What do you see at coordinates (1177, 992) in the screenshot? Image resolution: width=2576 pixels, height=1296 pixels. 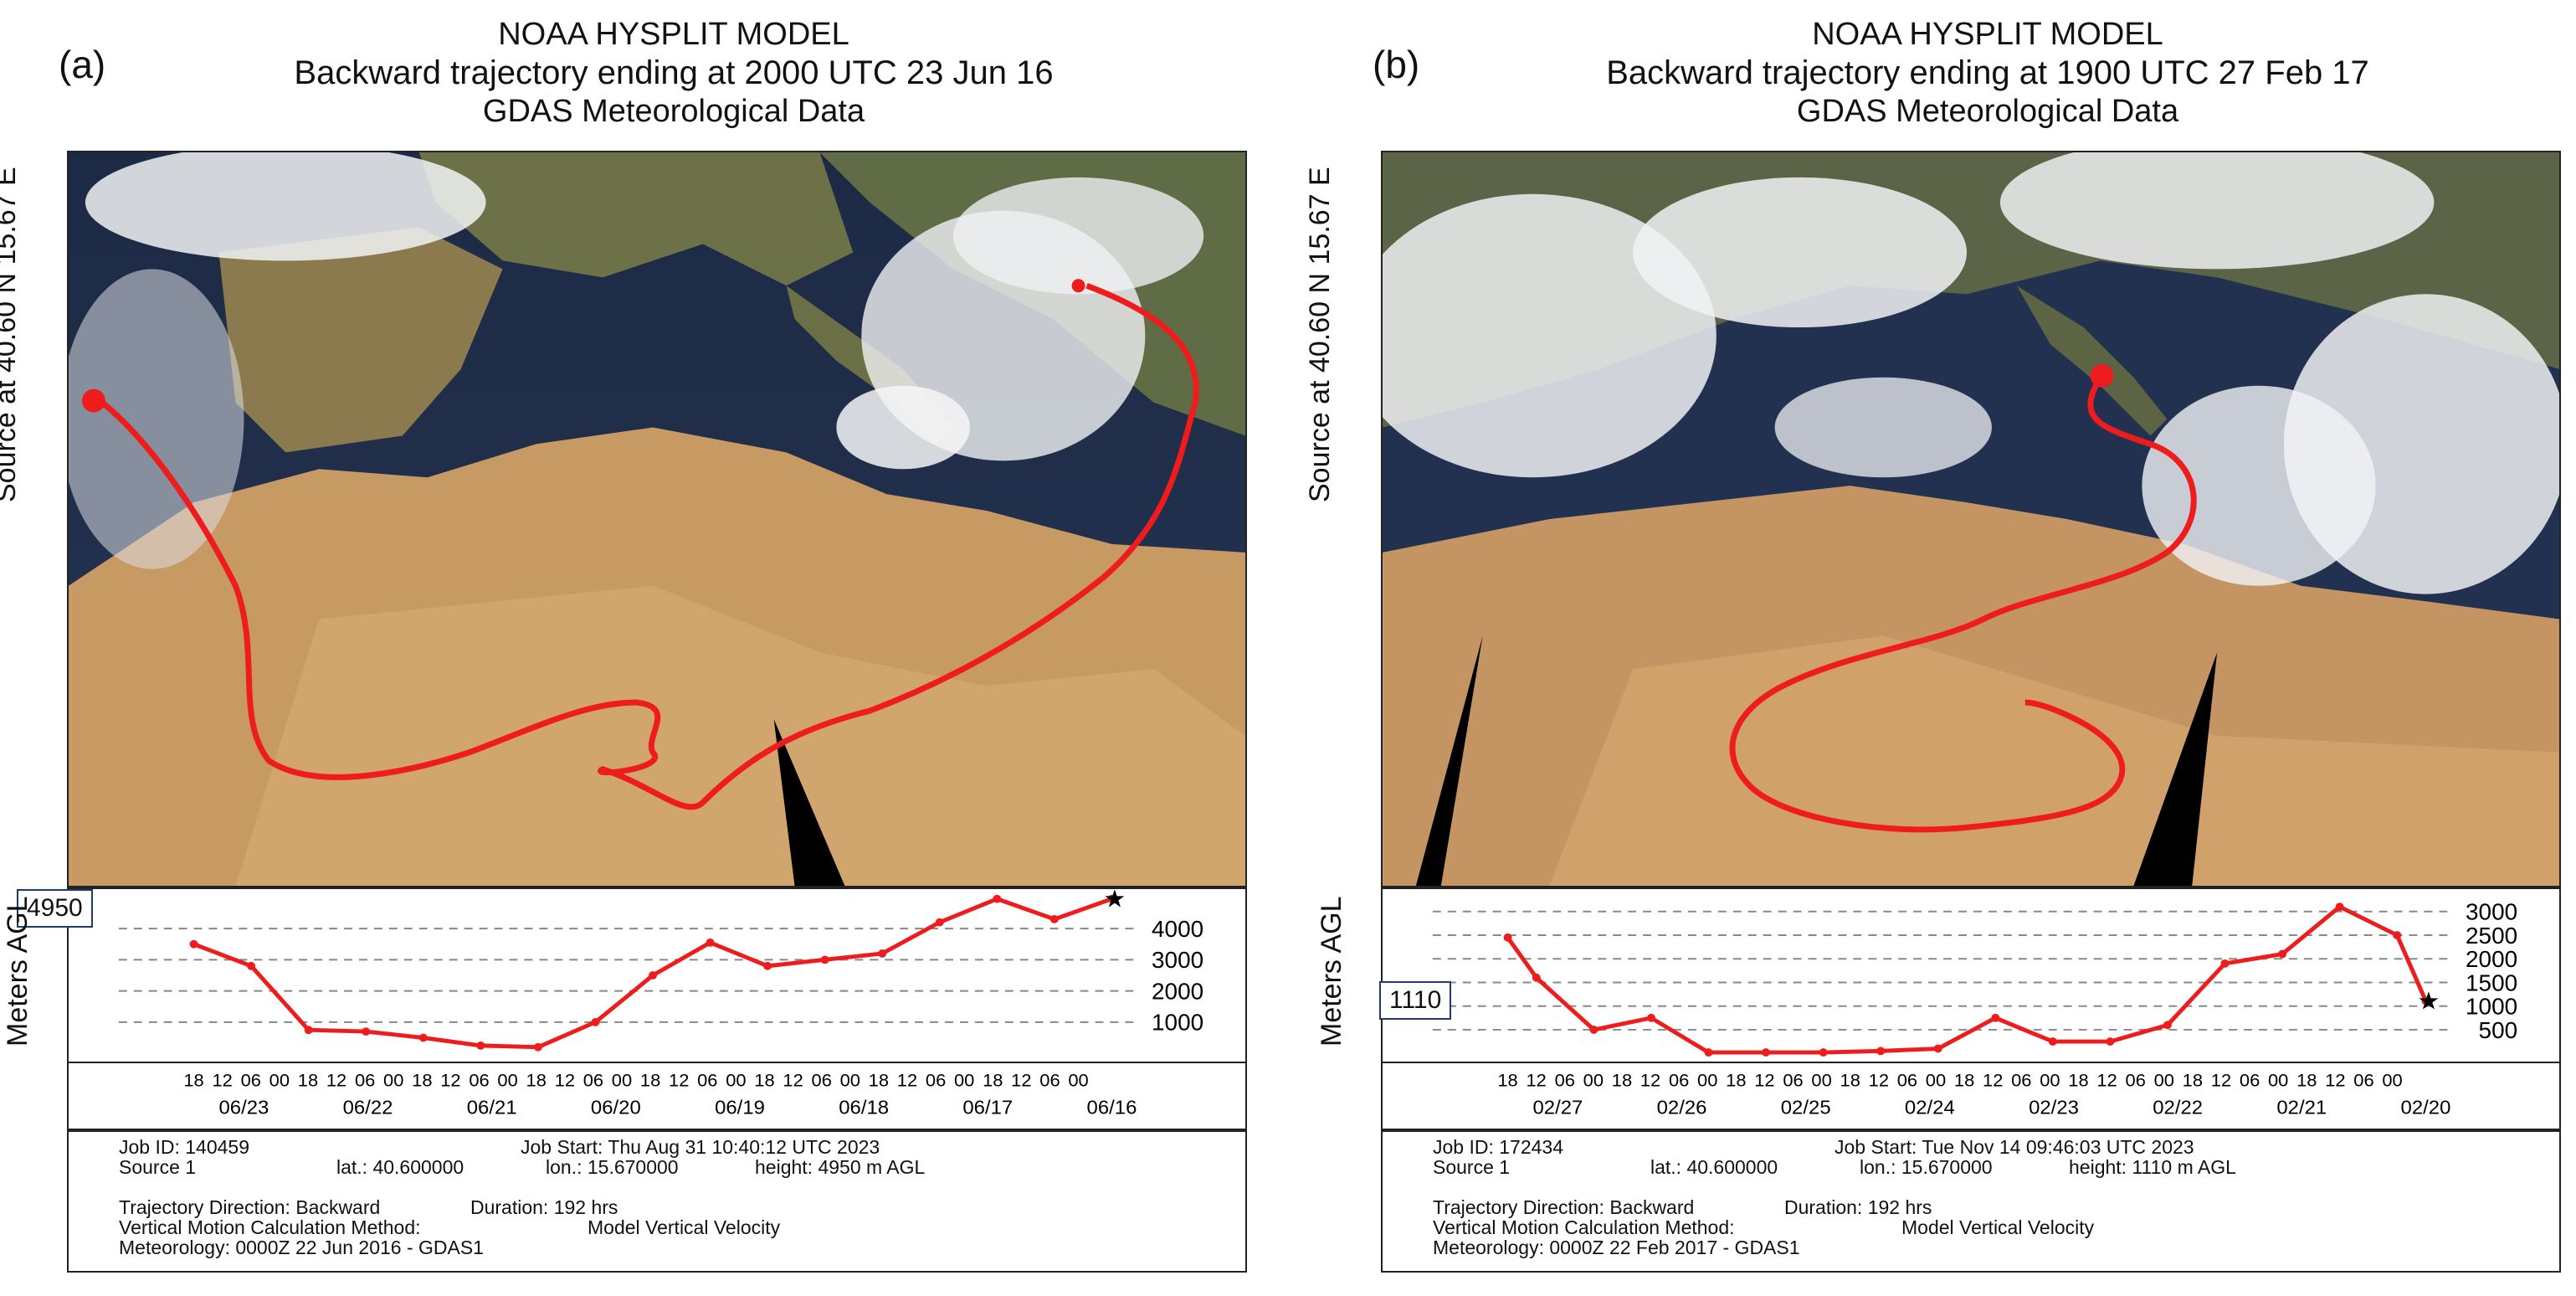 I see `height-tick-label: 2000` at bounding box center [1177, 992].